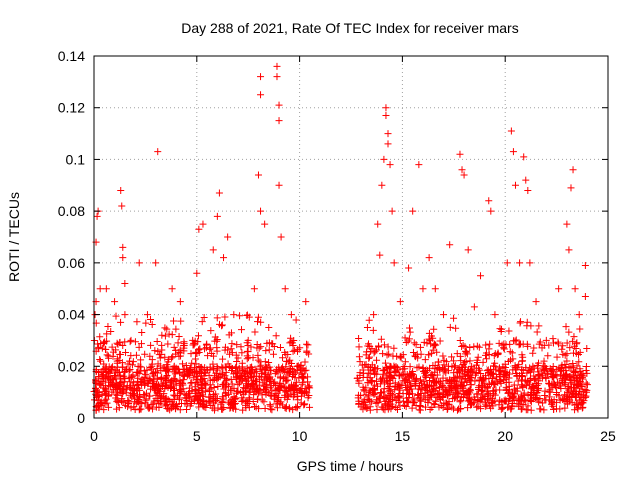 The width and height of the screenshot is (640, 480). What do you see at coordinates (300, 436) in the screenshot?
I see `x-tick-label: 10` at bounding box center [300, 436].